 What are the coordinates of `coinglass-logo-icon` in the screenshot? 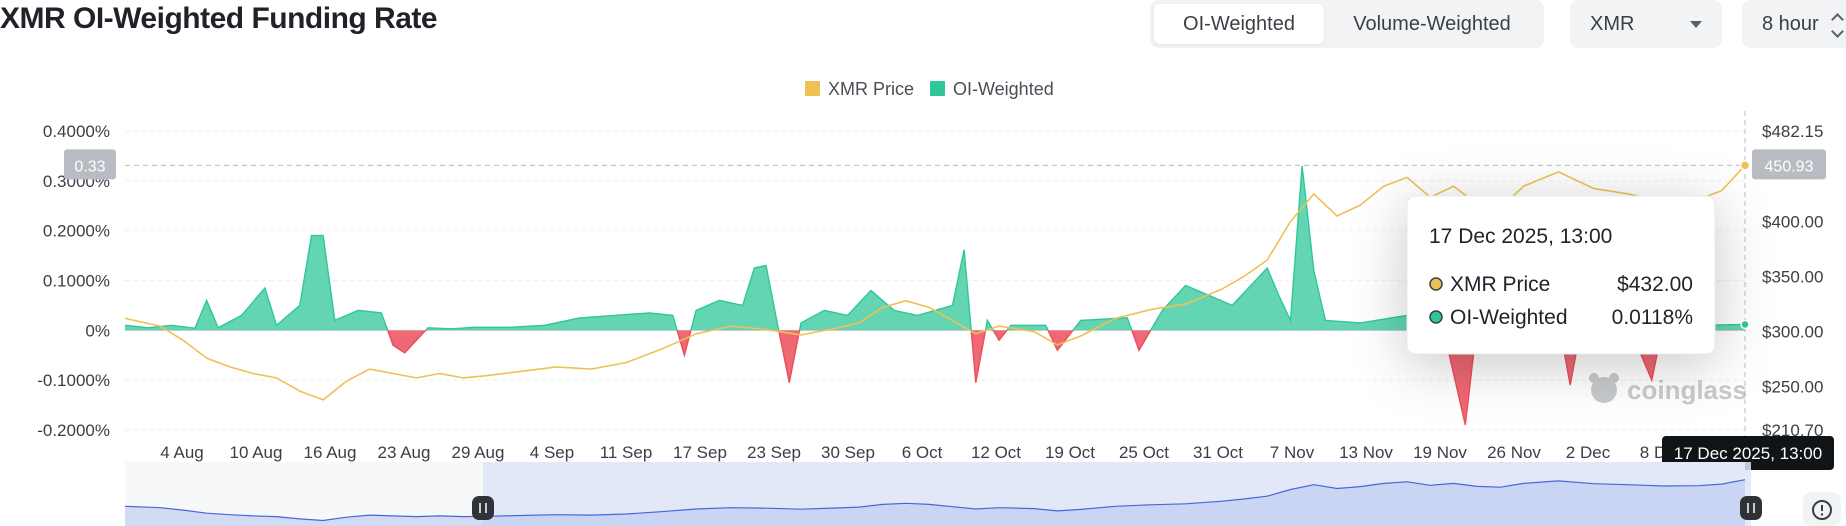 It's located at (1604, 390).